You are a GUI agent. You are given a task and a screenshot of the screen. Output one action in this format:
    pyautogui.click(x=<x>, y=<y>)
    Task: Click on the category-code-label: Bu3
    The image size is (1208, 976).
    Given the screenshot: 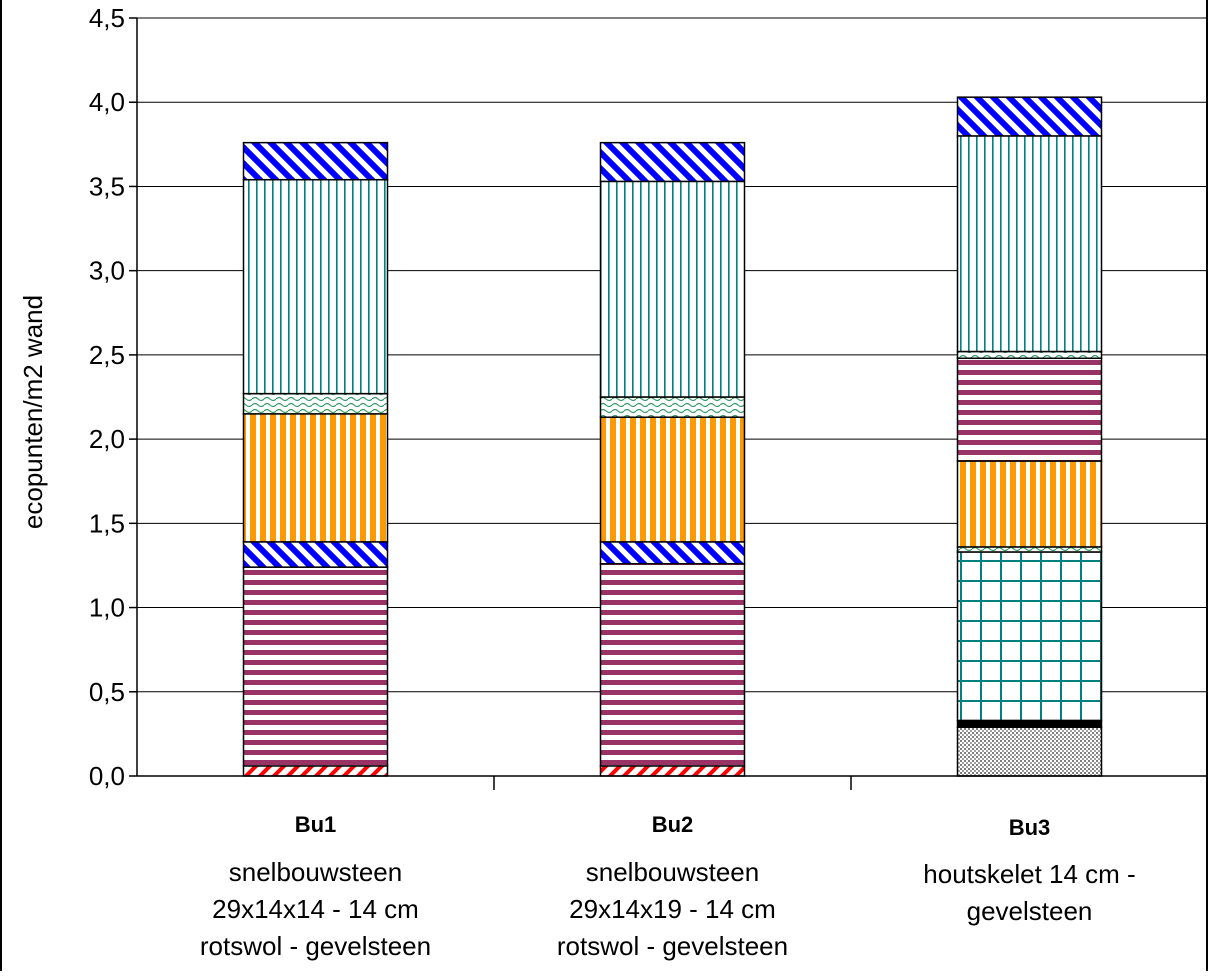 What is the action you would take?
    pyautogui.click(x=1030, y=827)
    